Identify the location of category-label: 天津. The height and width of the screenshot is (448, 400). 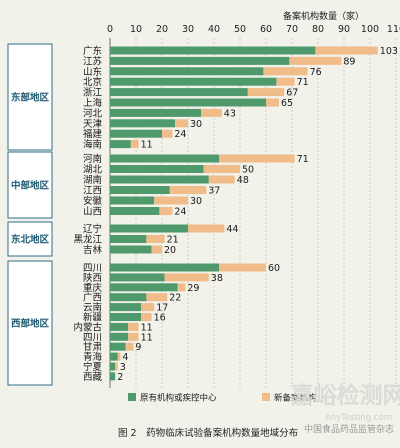
(93, 124).